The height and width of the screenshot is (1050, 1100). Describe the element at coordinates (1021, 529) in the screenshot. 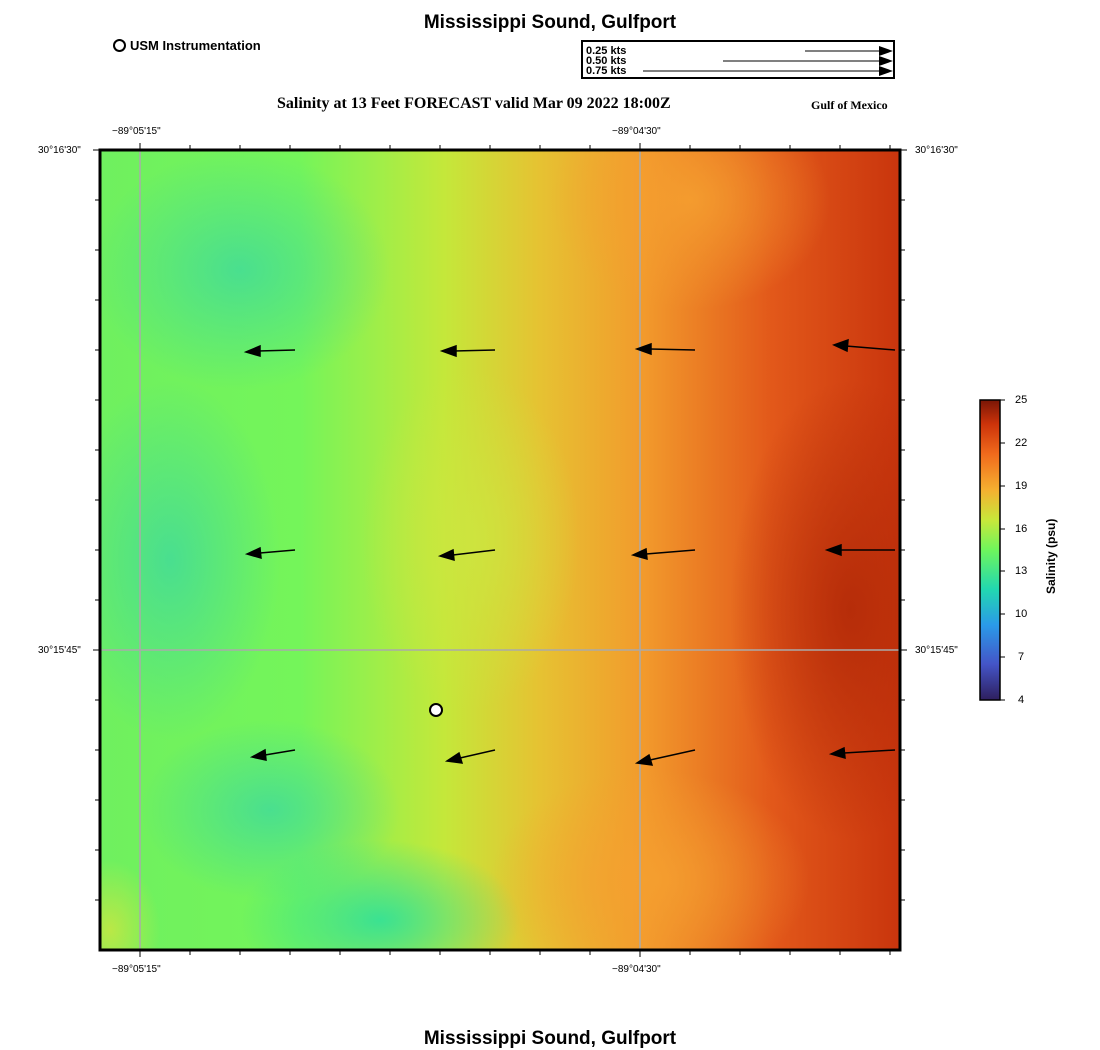

I see `colorbar-tick-16: 16` at that location.